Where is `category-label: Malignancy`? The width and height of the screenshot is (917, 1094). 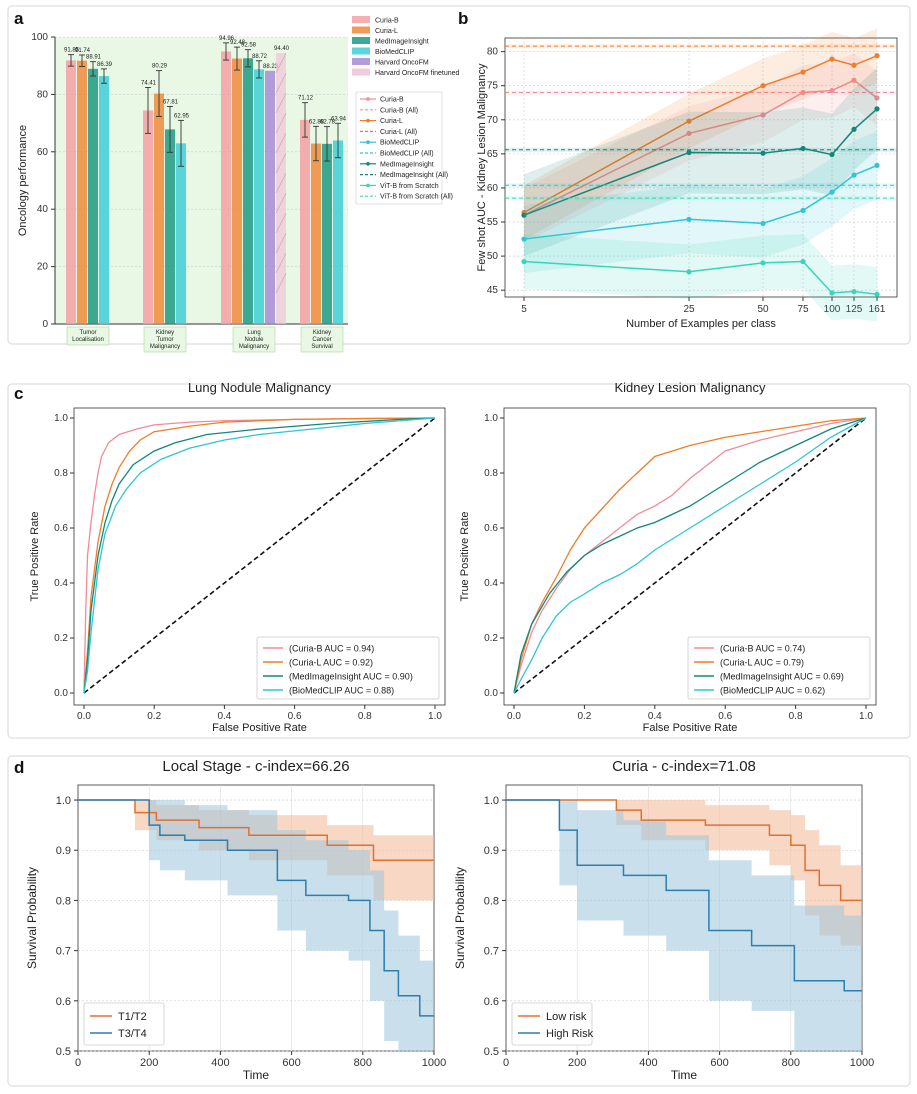 category-label: Malignancy is located at coordinates (254, 347).